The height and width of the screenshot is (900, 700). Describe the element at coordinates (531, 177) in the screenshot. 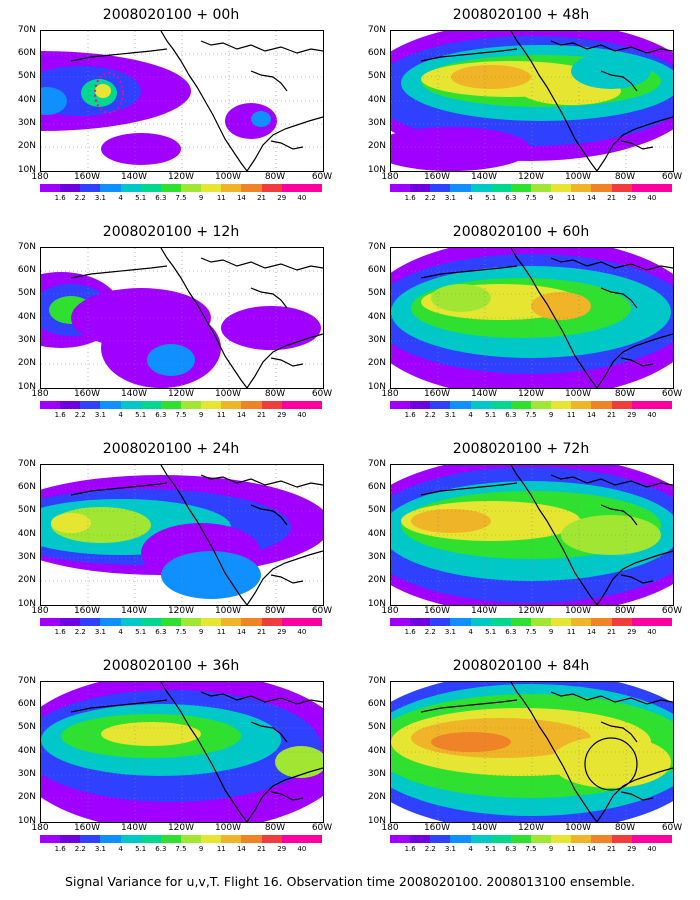

I see `longitude-tick-label: 120W` at that location.